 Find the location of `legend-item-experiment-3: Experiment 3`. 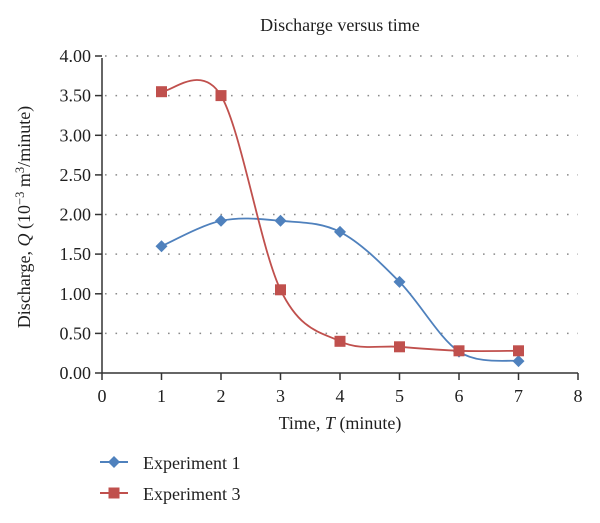

legend-item-experiment-3: Experiment 3 is located at coordinates (170, 494).